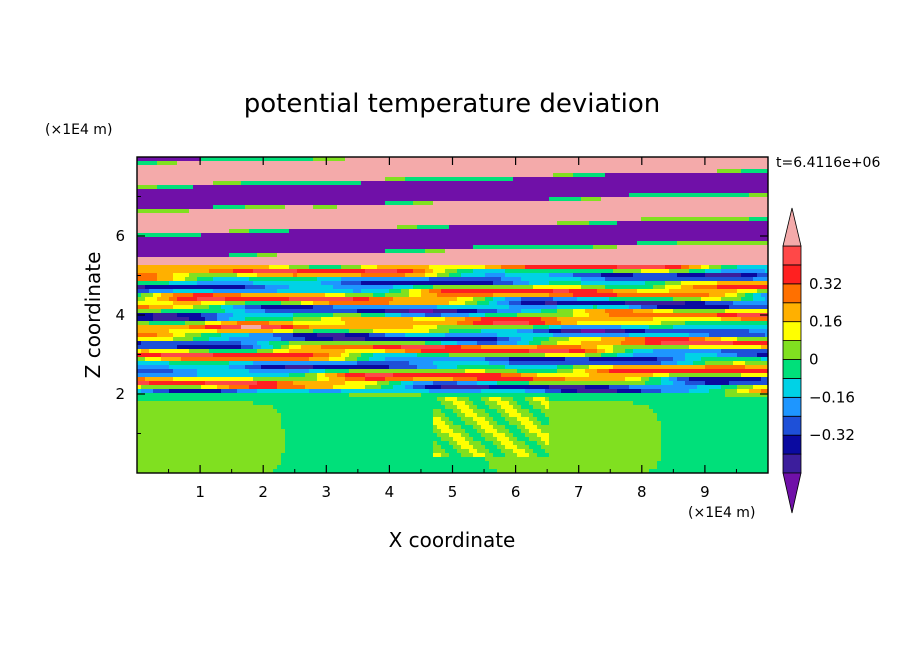 Image resolution: width=904 pixels, height=654 pixels. Describe the element at coordinates (814, 360) in the screenshot. I see `colorbar-label: 0` at that location.